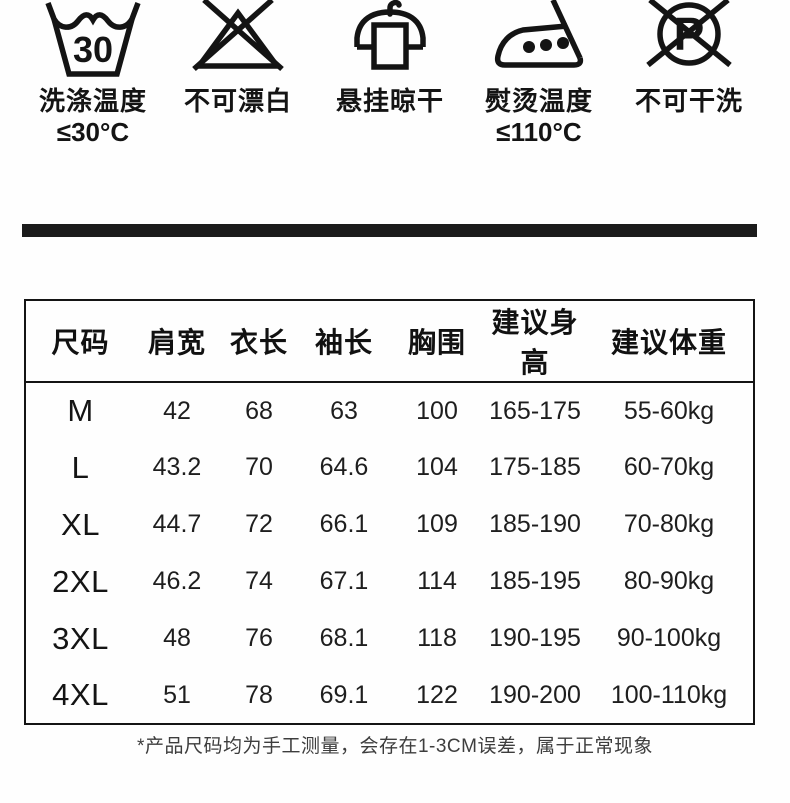  I want to click on cell-length: 74, so click(259, 581).